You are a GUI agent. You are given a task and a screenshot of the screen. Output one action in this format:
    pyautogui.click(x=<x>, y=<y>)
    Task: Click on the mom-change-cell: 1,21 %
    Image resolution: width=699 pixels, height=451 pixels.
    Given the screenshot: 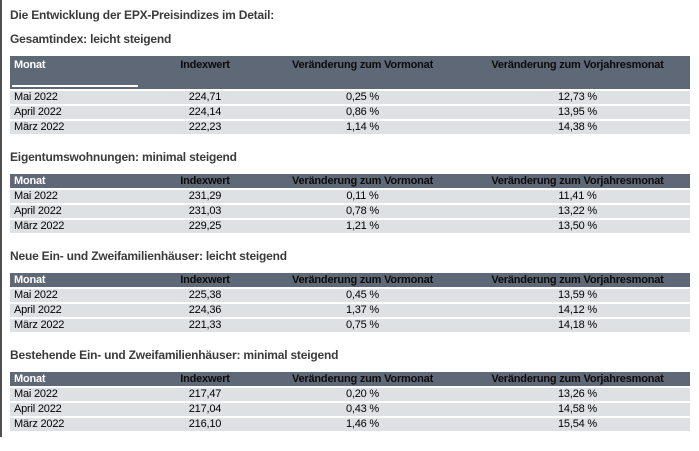 What is the action you would take?
    pyautogui.click(x=362, y=226)
    